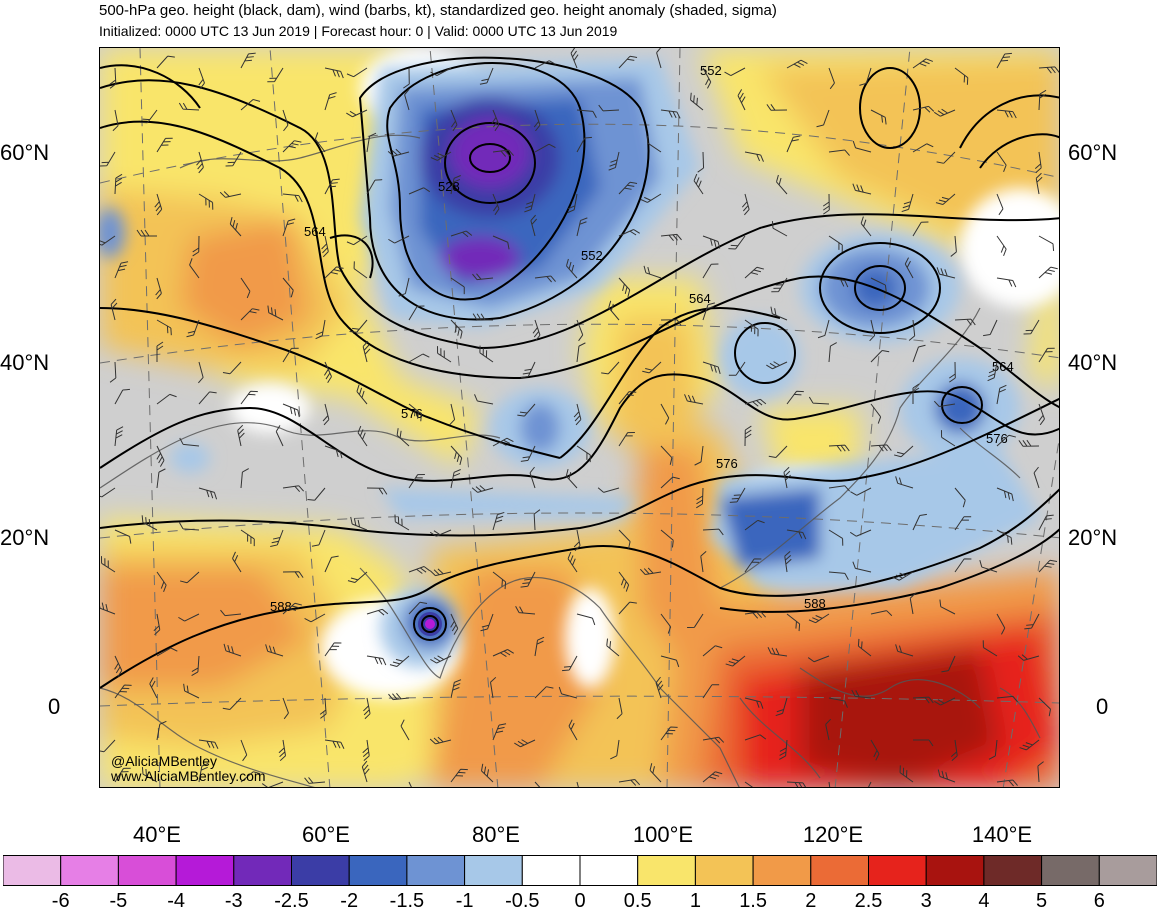 The height and width of the screenshot is (913, 1160). Describe the element at coordinates (496, 834) in the screenshot. I see `lon-label: 80°E` at that location.